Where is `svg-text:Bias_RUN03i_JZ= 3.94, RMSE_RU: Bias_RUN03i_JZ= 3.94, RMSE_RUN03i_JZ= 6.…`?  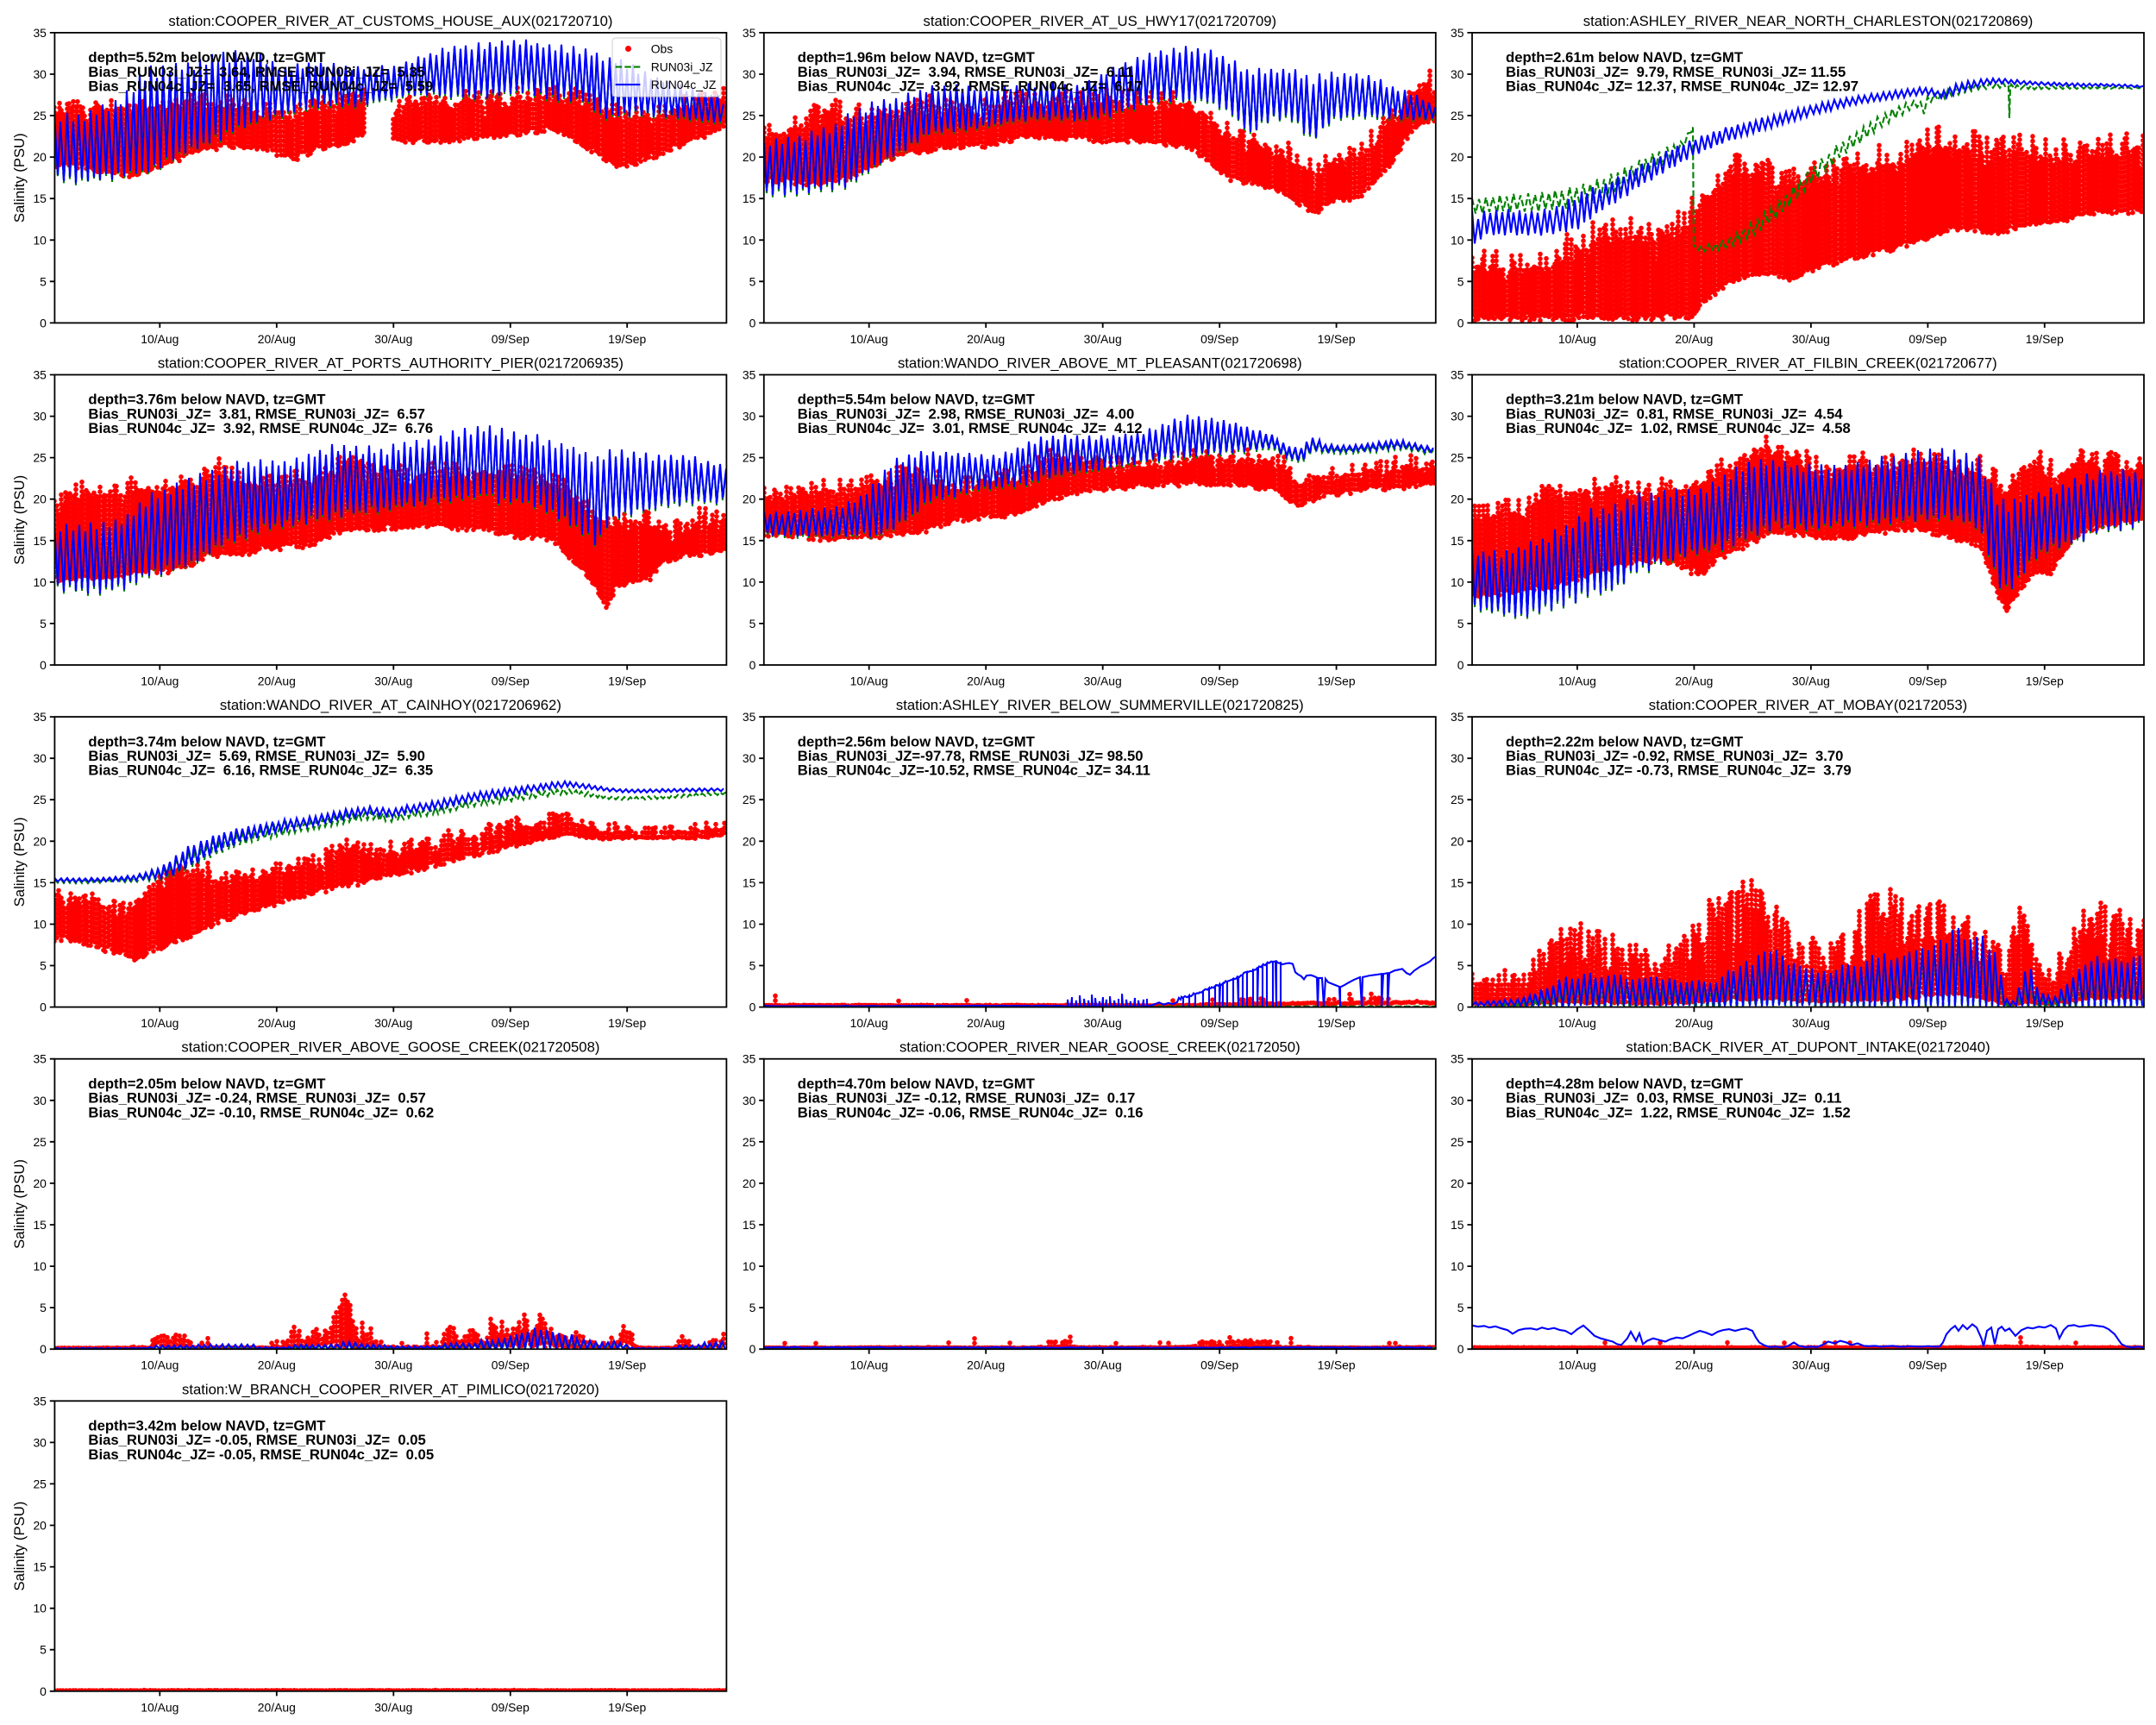
svg-text:Bias_RUN03i_JZ= 3.94, RMSE_RU: Bias_RUN03i_JZ= 3.94, RMSE_RUN03i_JZ= 6.… is located at coordinates (966, 72).